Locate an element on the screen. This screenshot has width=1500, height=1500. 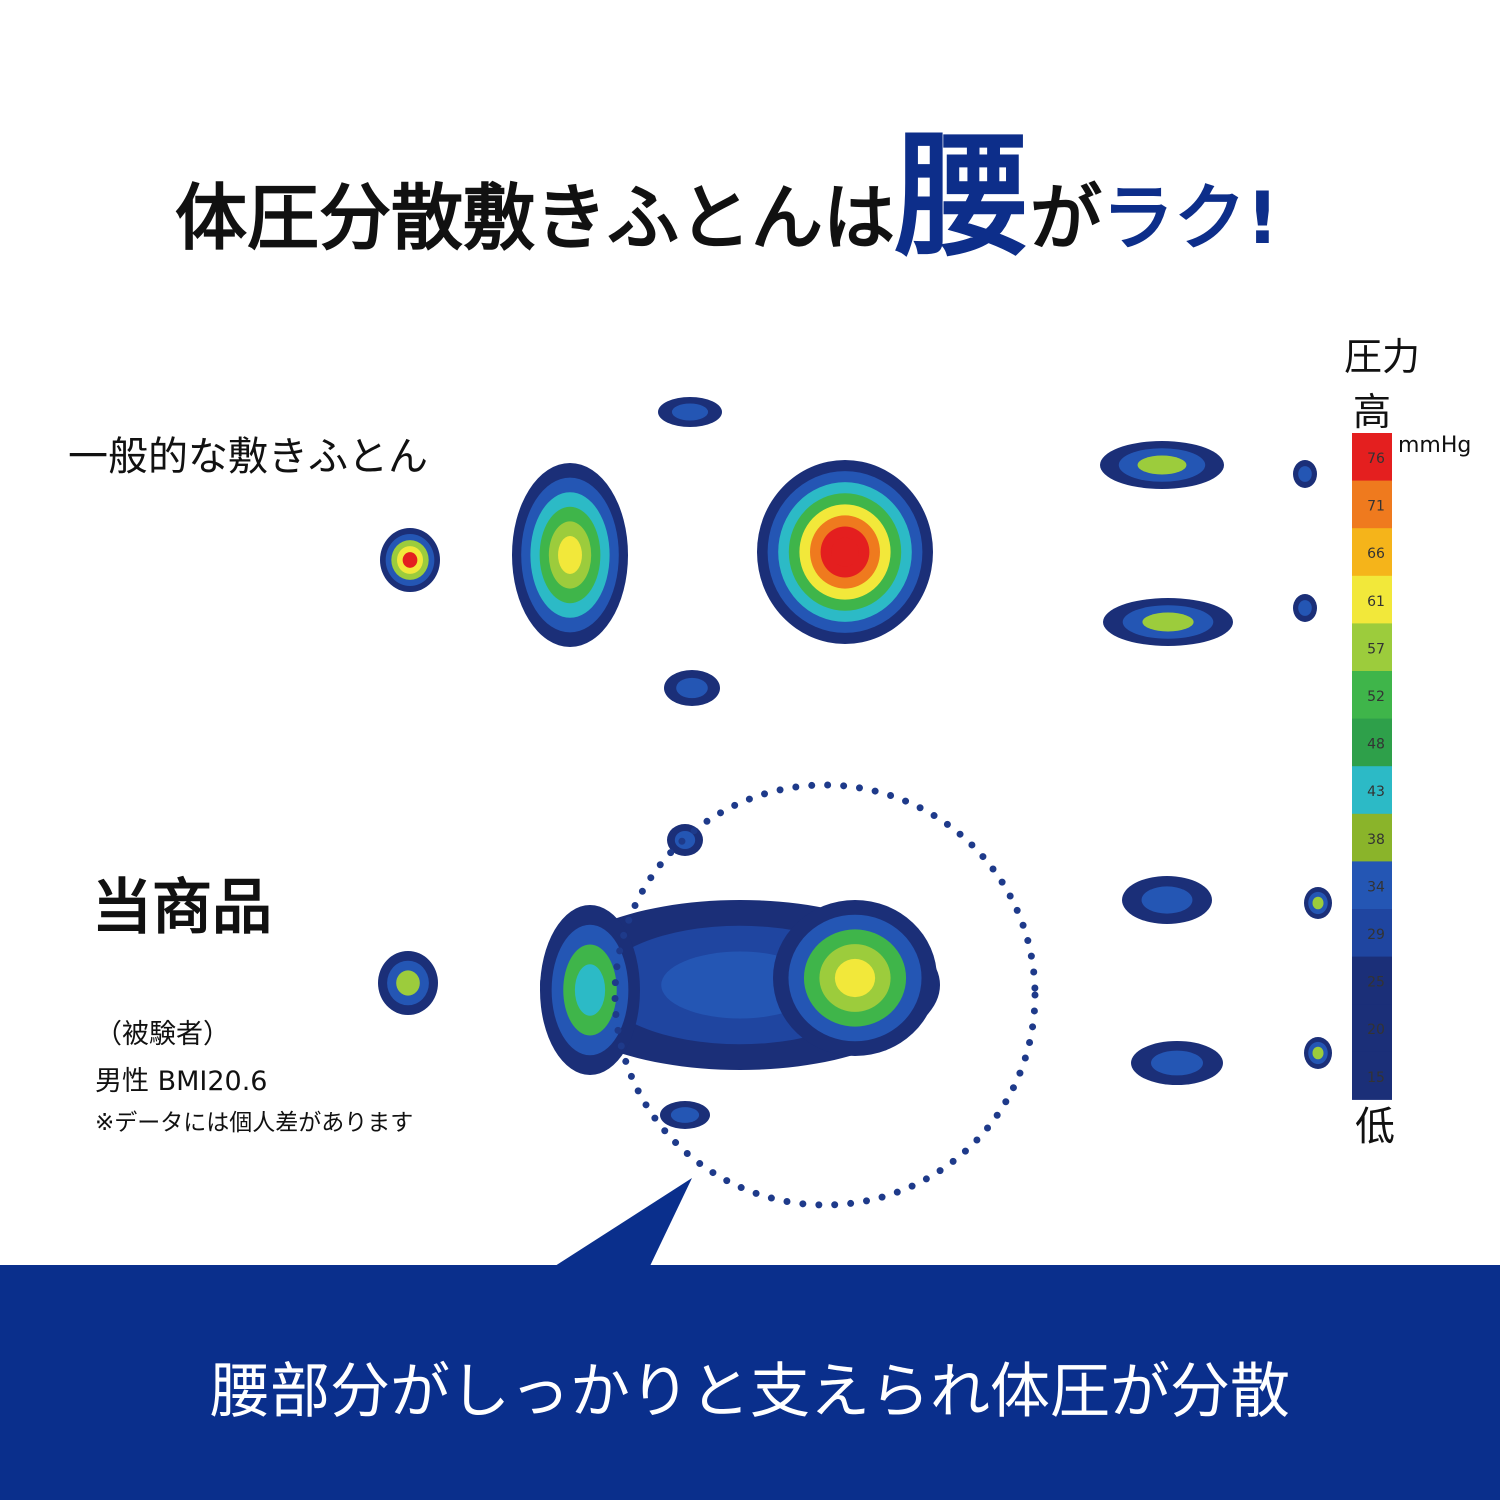
legend-tick: 66 is located at coordinates (1376, 554).